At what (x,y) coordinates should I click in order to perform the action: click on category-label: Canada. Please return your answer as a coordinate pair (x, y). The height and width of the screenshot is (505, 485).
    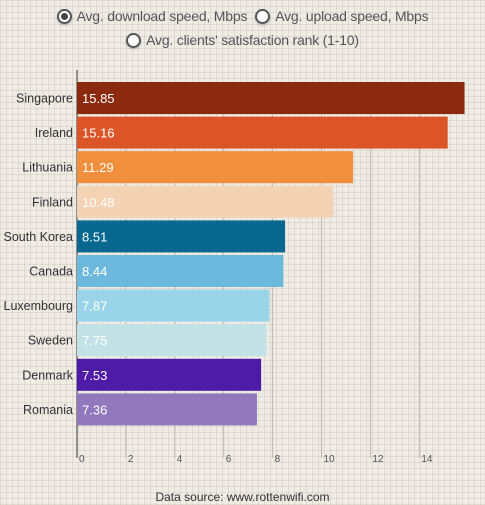
    Looking at the image, I should click on (51, 272).